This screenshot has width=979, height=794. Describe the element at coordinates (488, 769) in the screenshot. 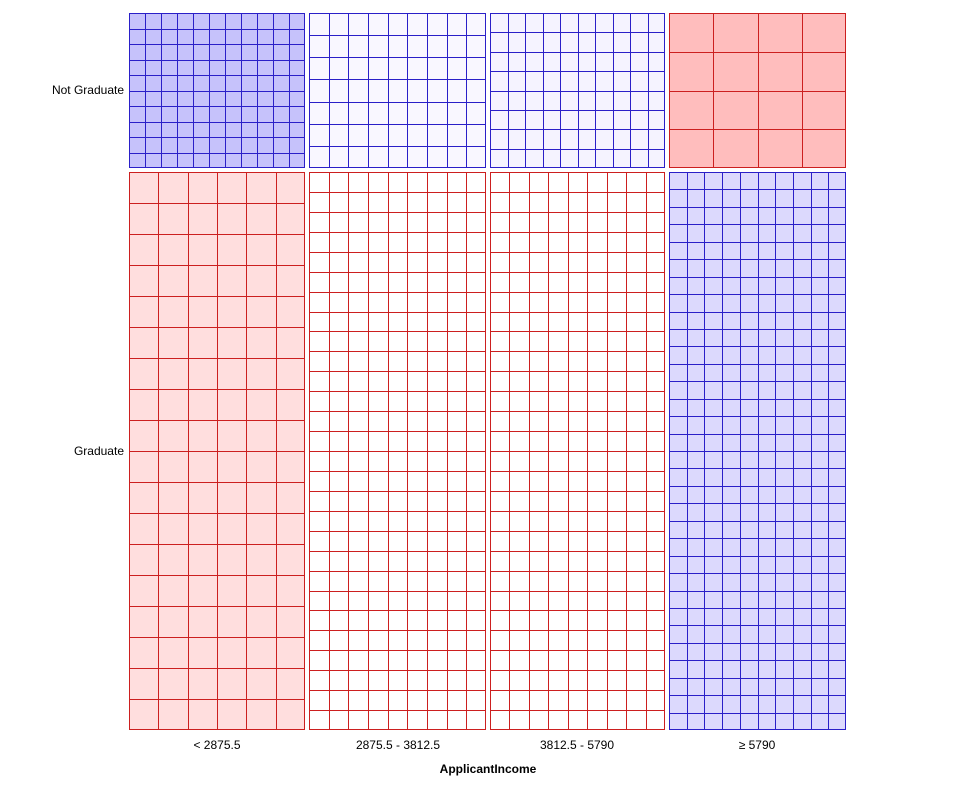

I see `x-axis-title: ApplicantIncome` at that location.